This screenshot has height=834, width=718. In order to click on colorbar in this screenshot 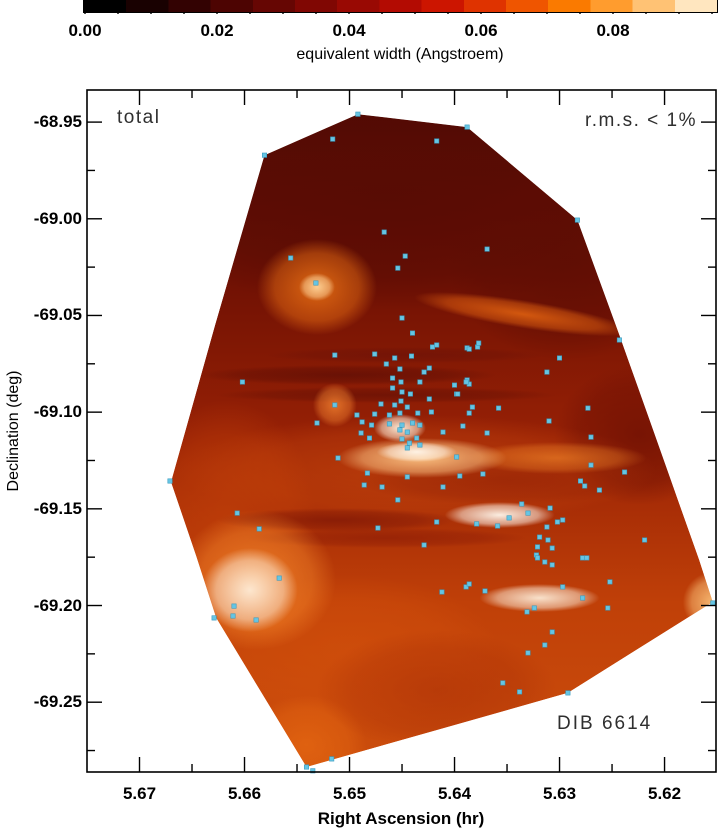, I will do `click(400, 6)`.